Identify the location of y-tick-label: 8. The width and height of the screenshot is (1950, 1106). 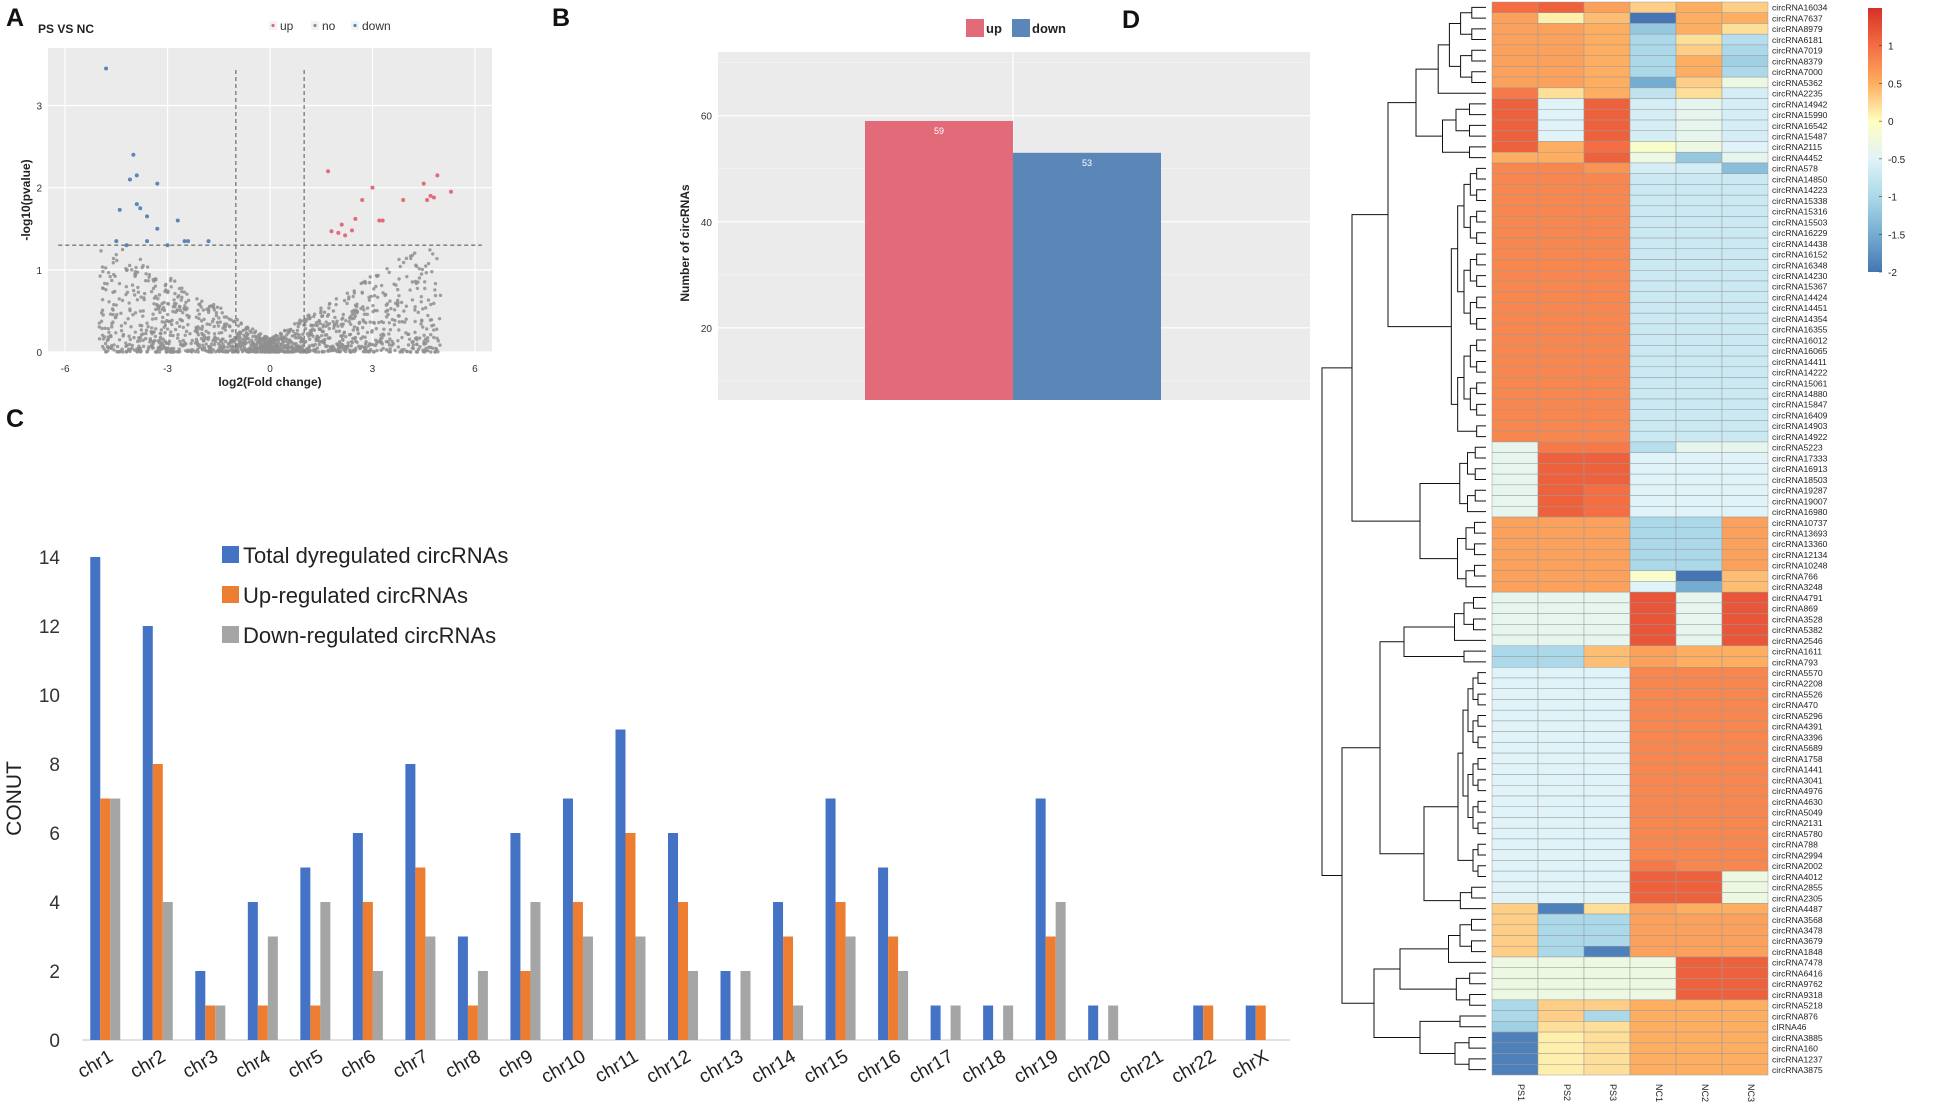
(54, 765).